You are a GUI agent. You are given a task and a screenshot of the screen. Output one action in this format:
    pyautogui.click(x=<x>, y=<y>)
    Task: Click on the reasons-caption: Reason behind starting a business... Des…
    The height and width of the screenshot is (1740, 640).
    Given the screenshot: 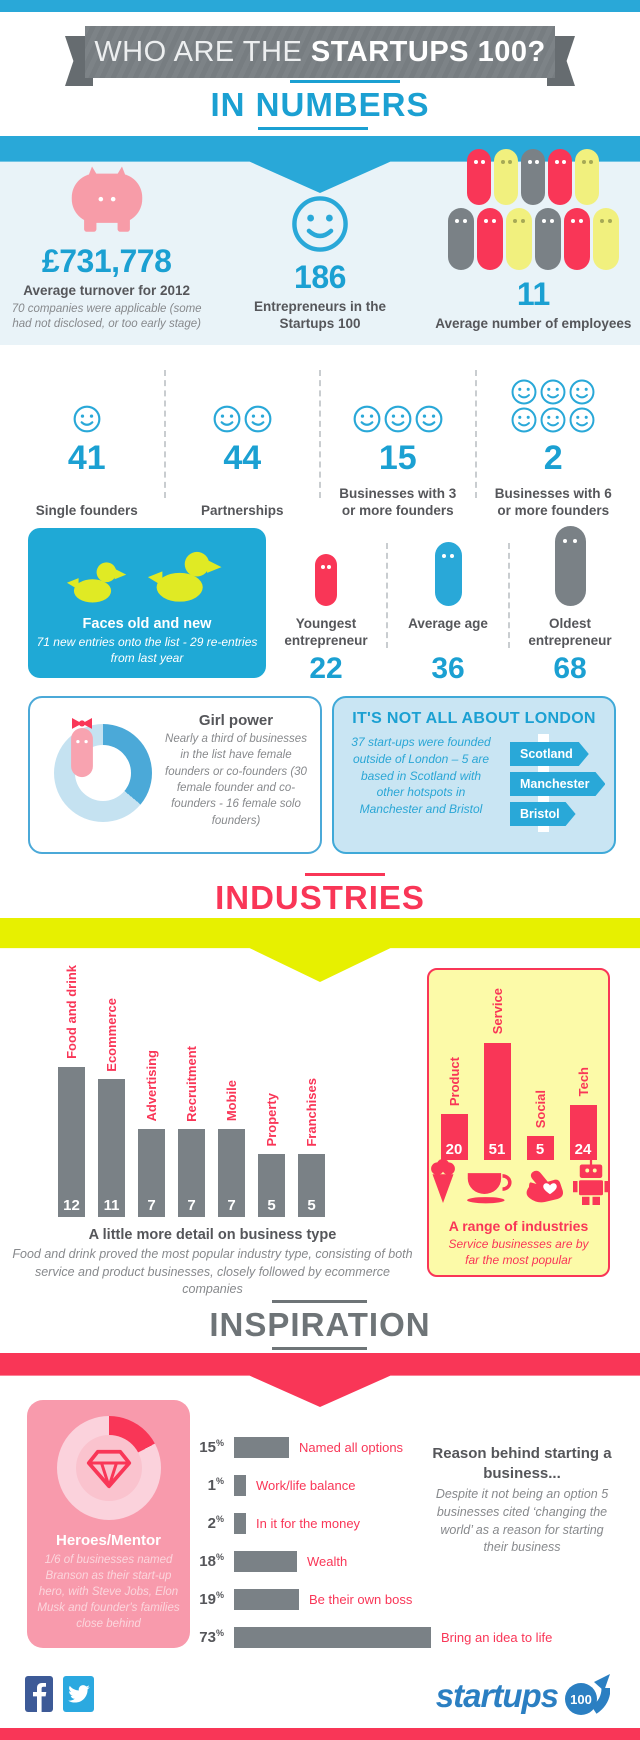 What is the action you would take?
    pyautogui.click(x=522, y=1500)
    